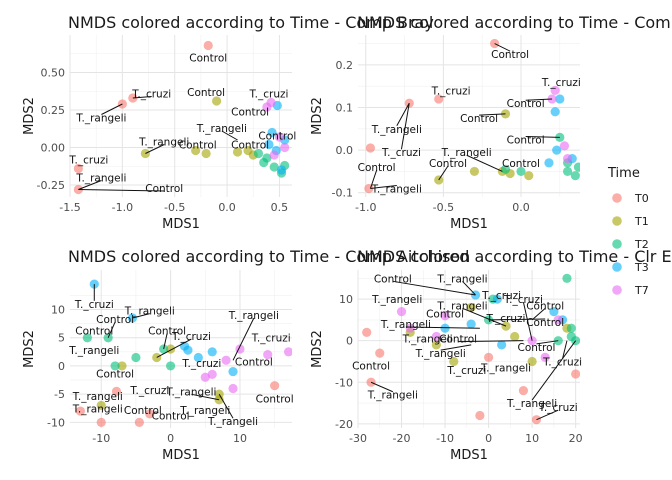 The image size is (672, 480). I want to click on y-tick-label: -20, so click(344, 424).